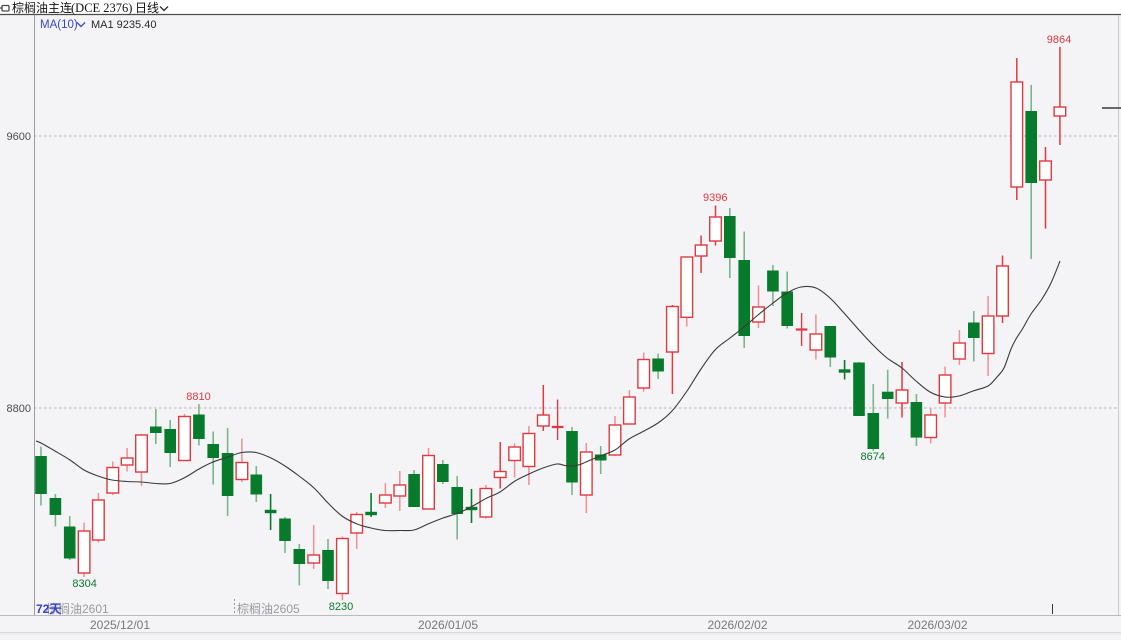 The width and height of the screenshot is (1121, 640). What do you see at coordinates (101, 8) in the screenshot?
I see `svg-text: (DCE 2376)` at bounding box center [101, 8].